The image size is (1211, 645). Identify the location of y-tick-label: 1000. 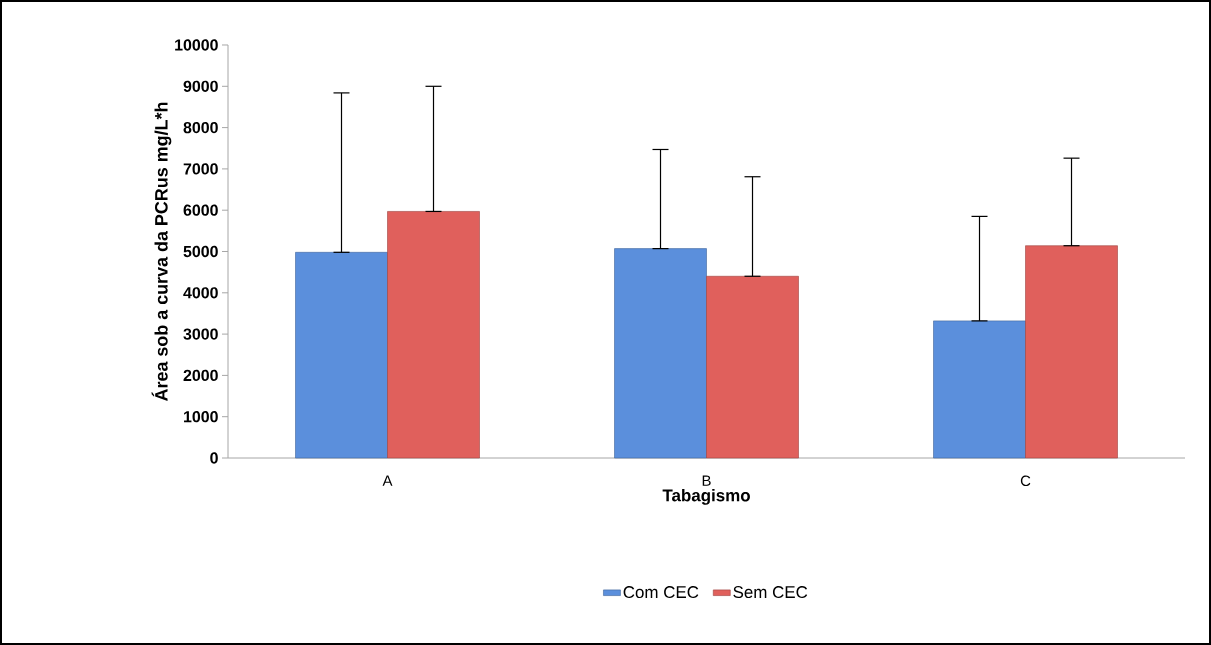
(201, 417).